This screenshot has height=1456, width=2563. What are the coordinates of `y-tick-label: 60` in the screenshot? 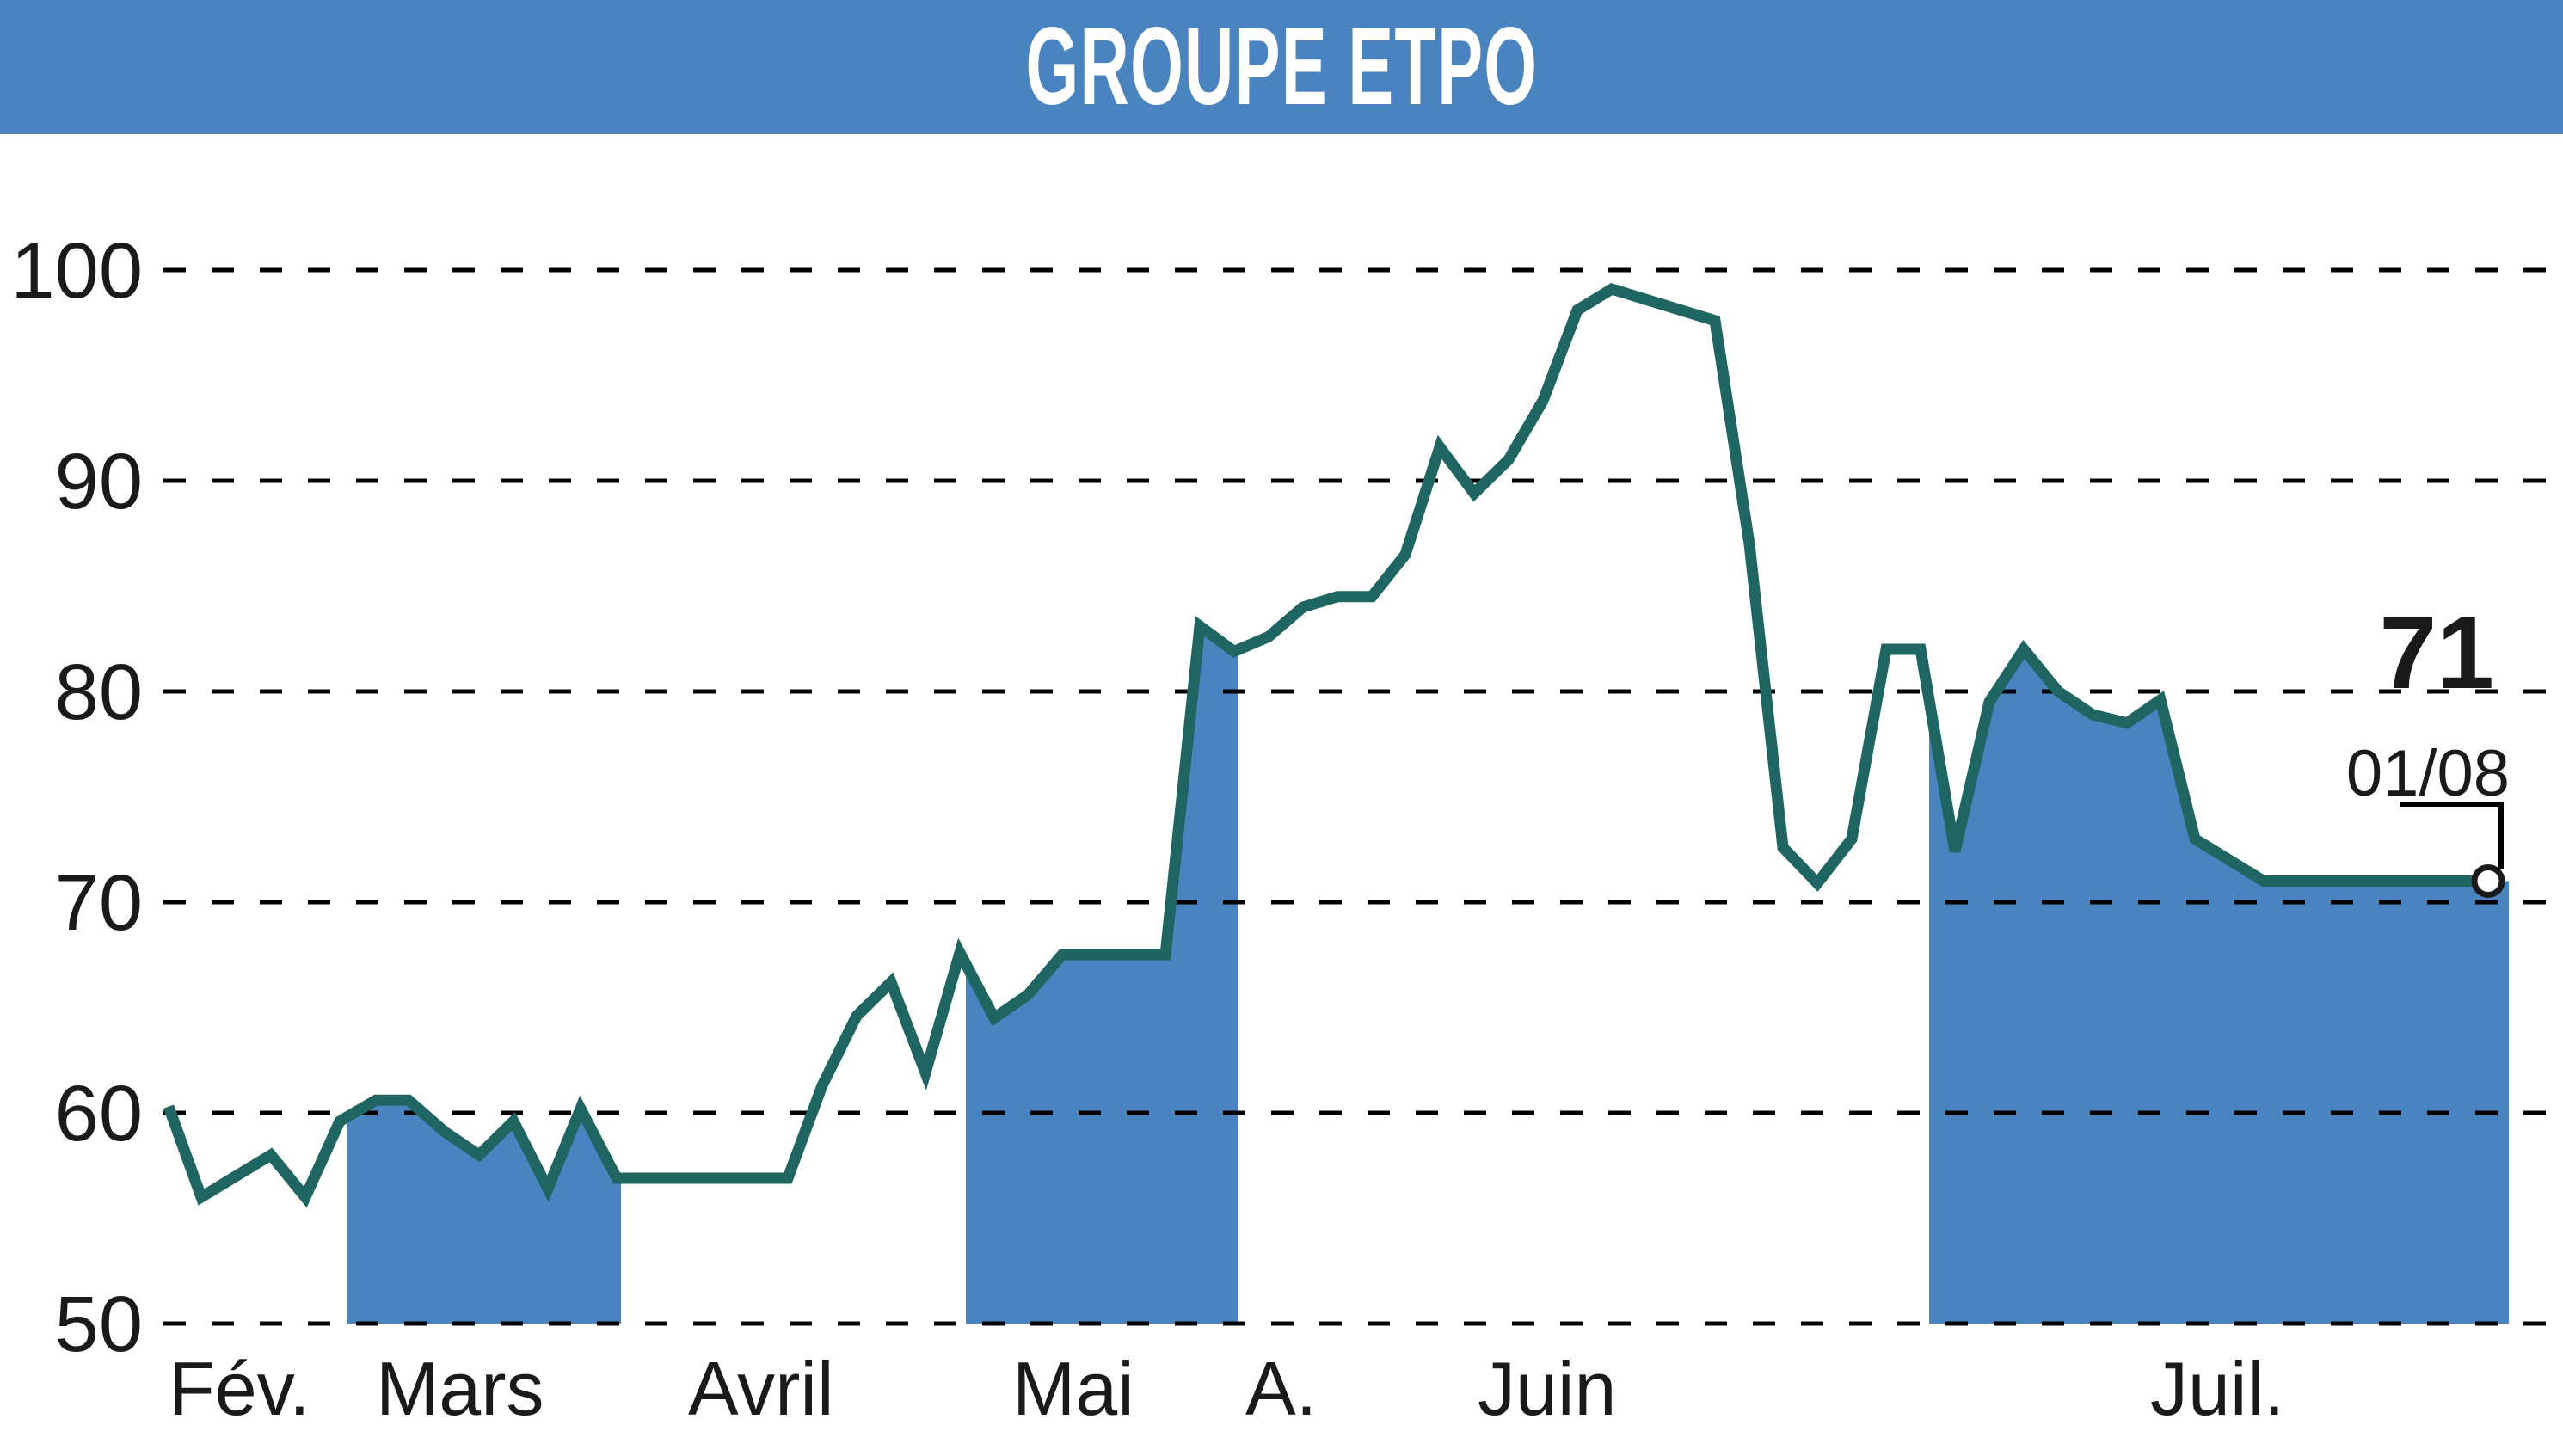 It's located at (99, 1114).